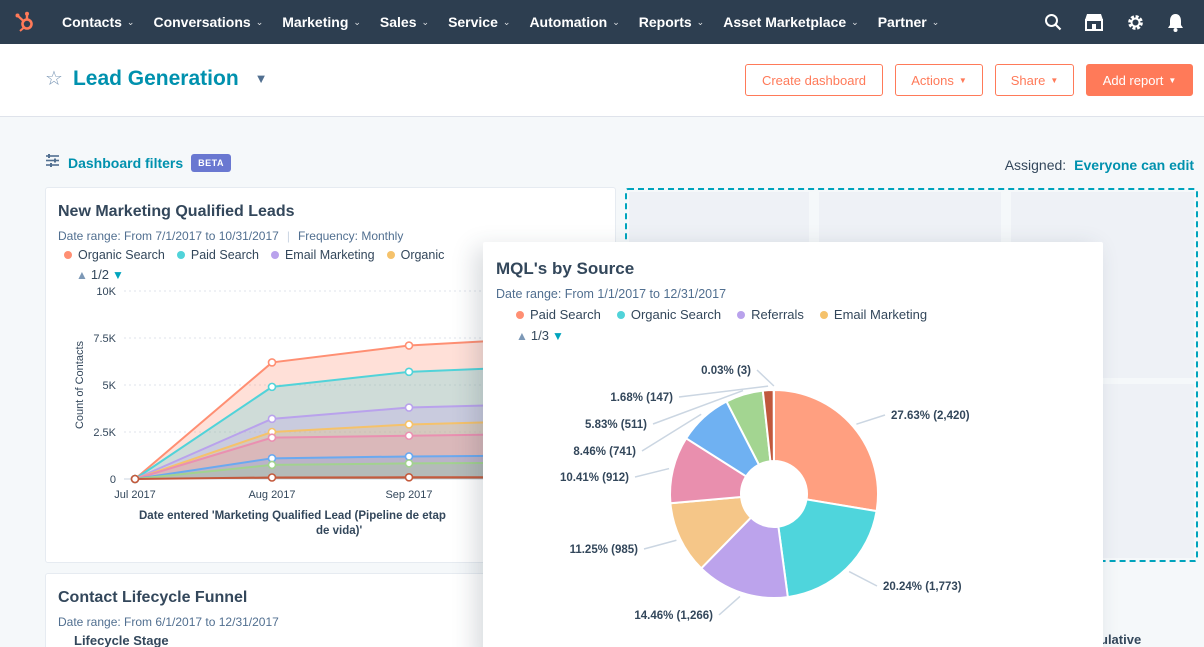 This screenshot has width=1204, height=647. What do you see at coordinates (54, 79) in the screenshot?
I see `star-icon: ☆` at bounding box center [54, 79].